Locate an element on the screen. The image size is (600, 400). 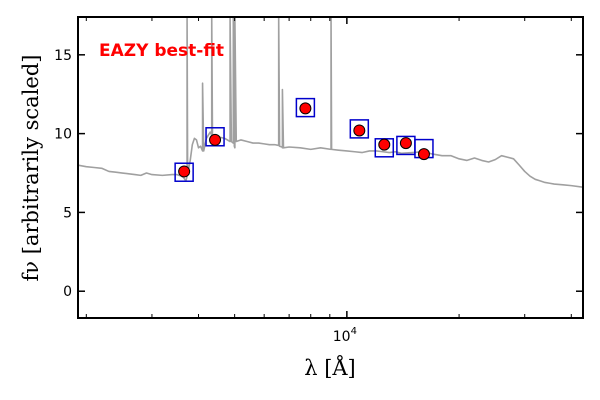
x-tick-label: 104 is located at coordinates (345, 335).